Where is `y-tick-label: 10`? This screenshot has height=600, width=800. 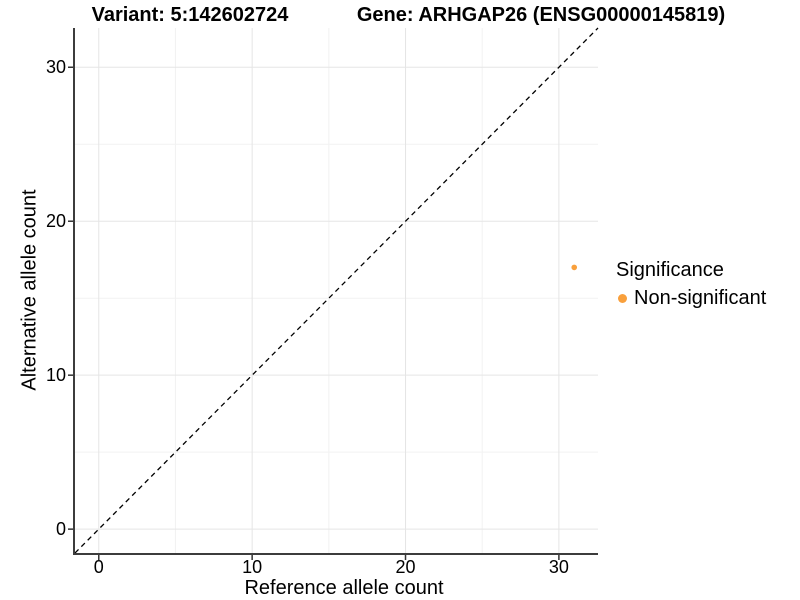
y-tick-label: 10 is located at coordinates (55, 375).